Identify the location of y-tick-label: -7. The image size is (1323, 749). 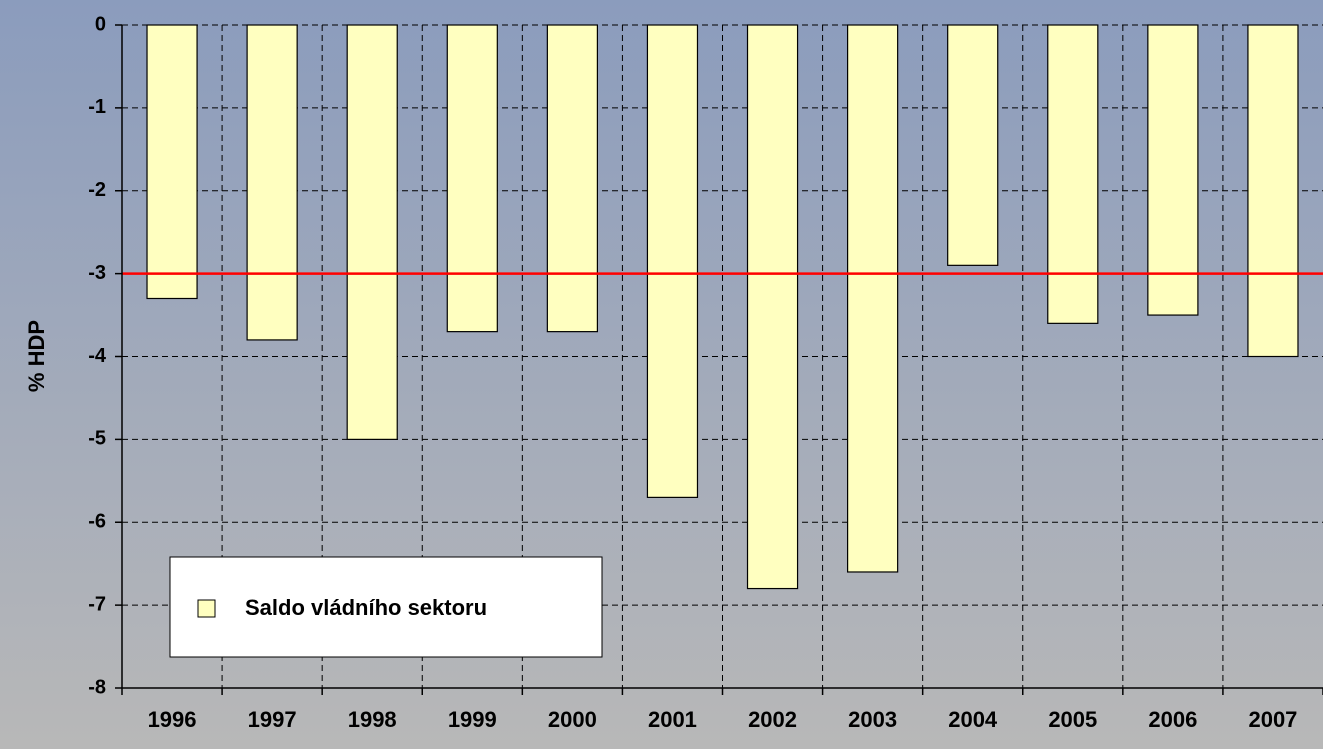
(97, 604).